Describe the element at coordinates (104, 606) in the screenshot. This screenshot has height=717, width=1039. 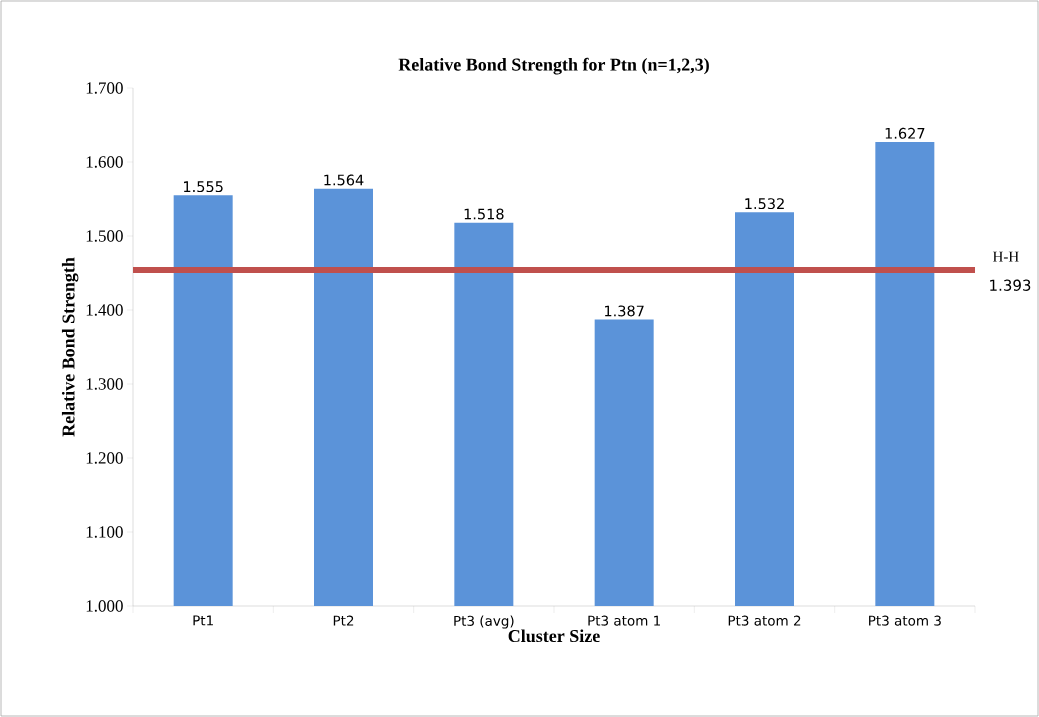
I see `y-tick-label: 1.000` at that location.